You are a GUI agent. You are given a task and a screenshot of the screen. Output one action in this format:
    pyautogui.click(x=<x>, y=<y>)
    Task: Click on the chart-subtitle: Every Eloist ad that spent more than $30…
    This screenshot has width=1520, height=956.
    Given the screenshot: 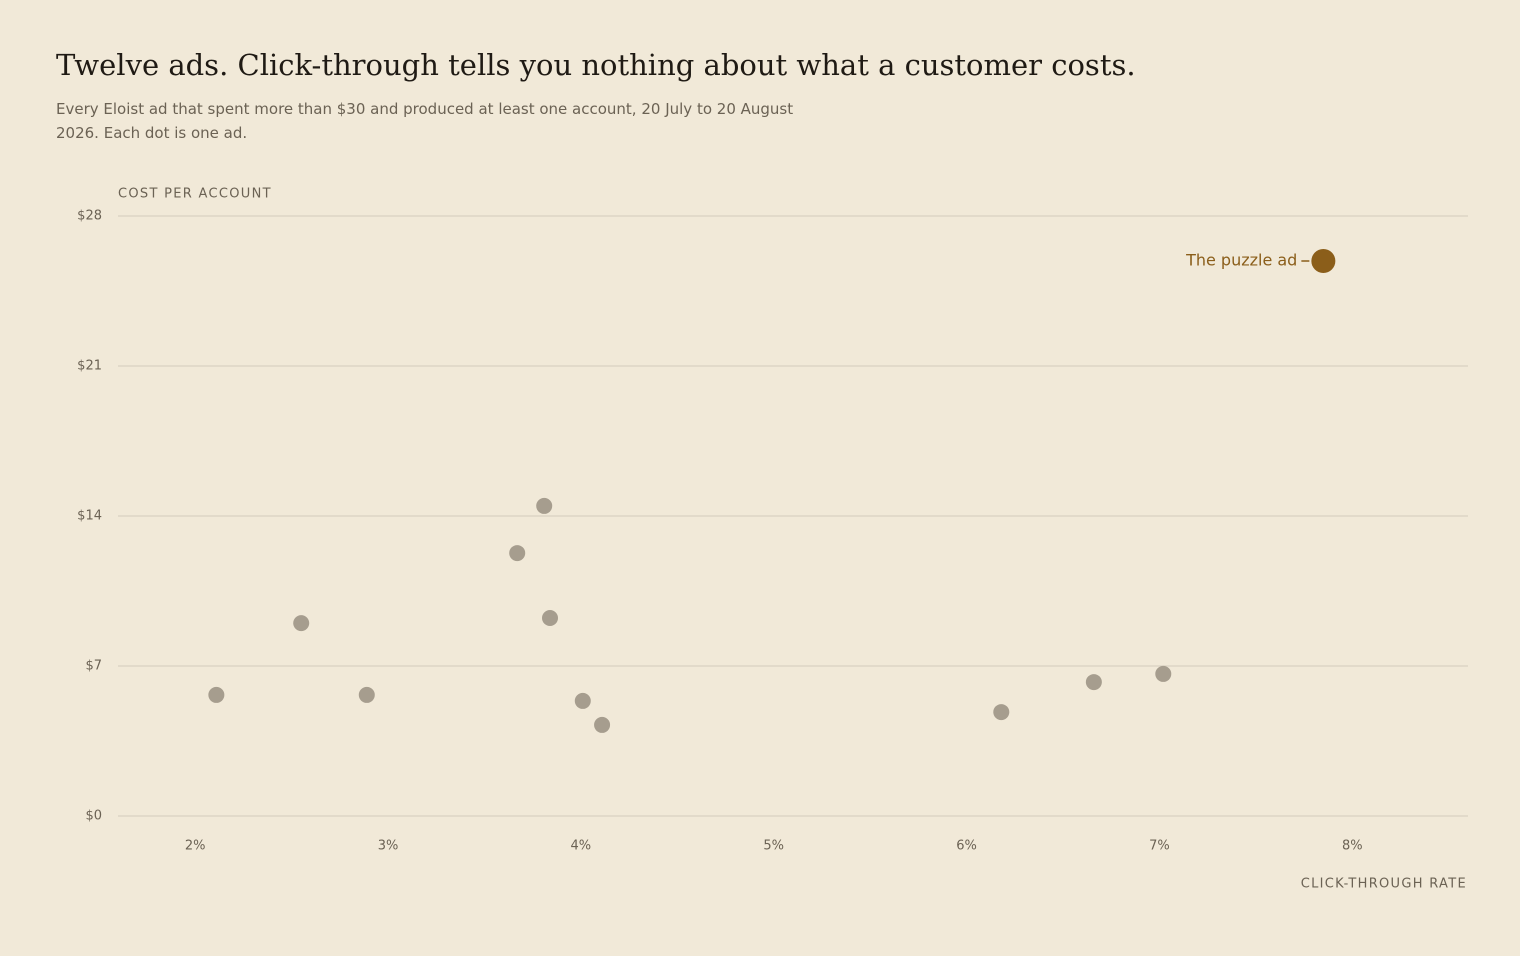 What is the action you would take?
    pyautogui.click(x=425, y=121)
    